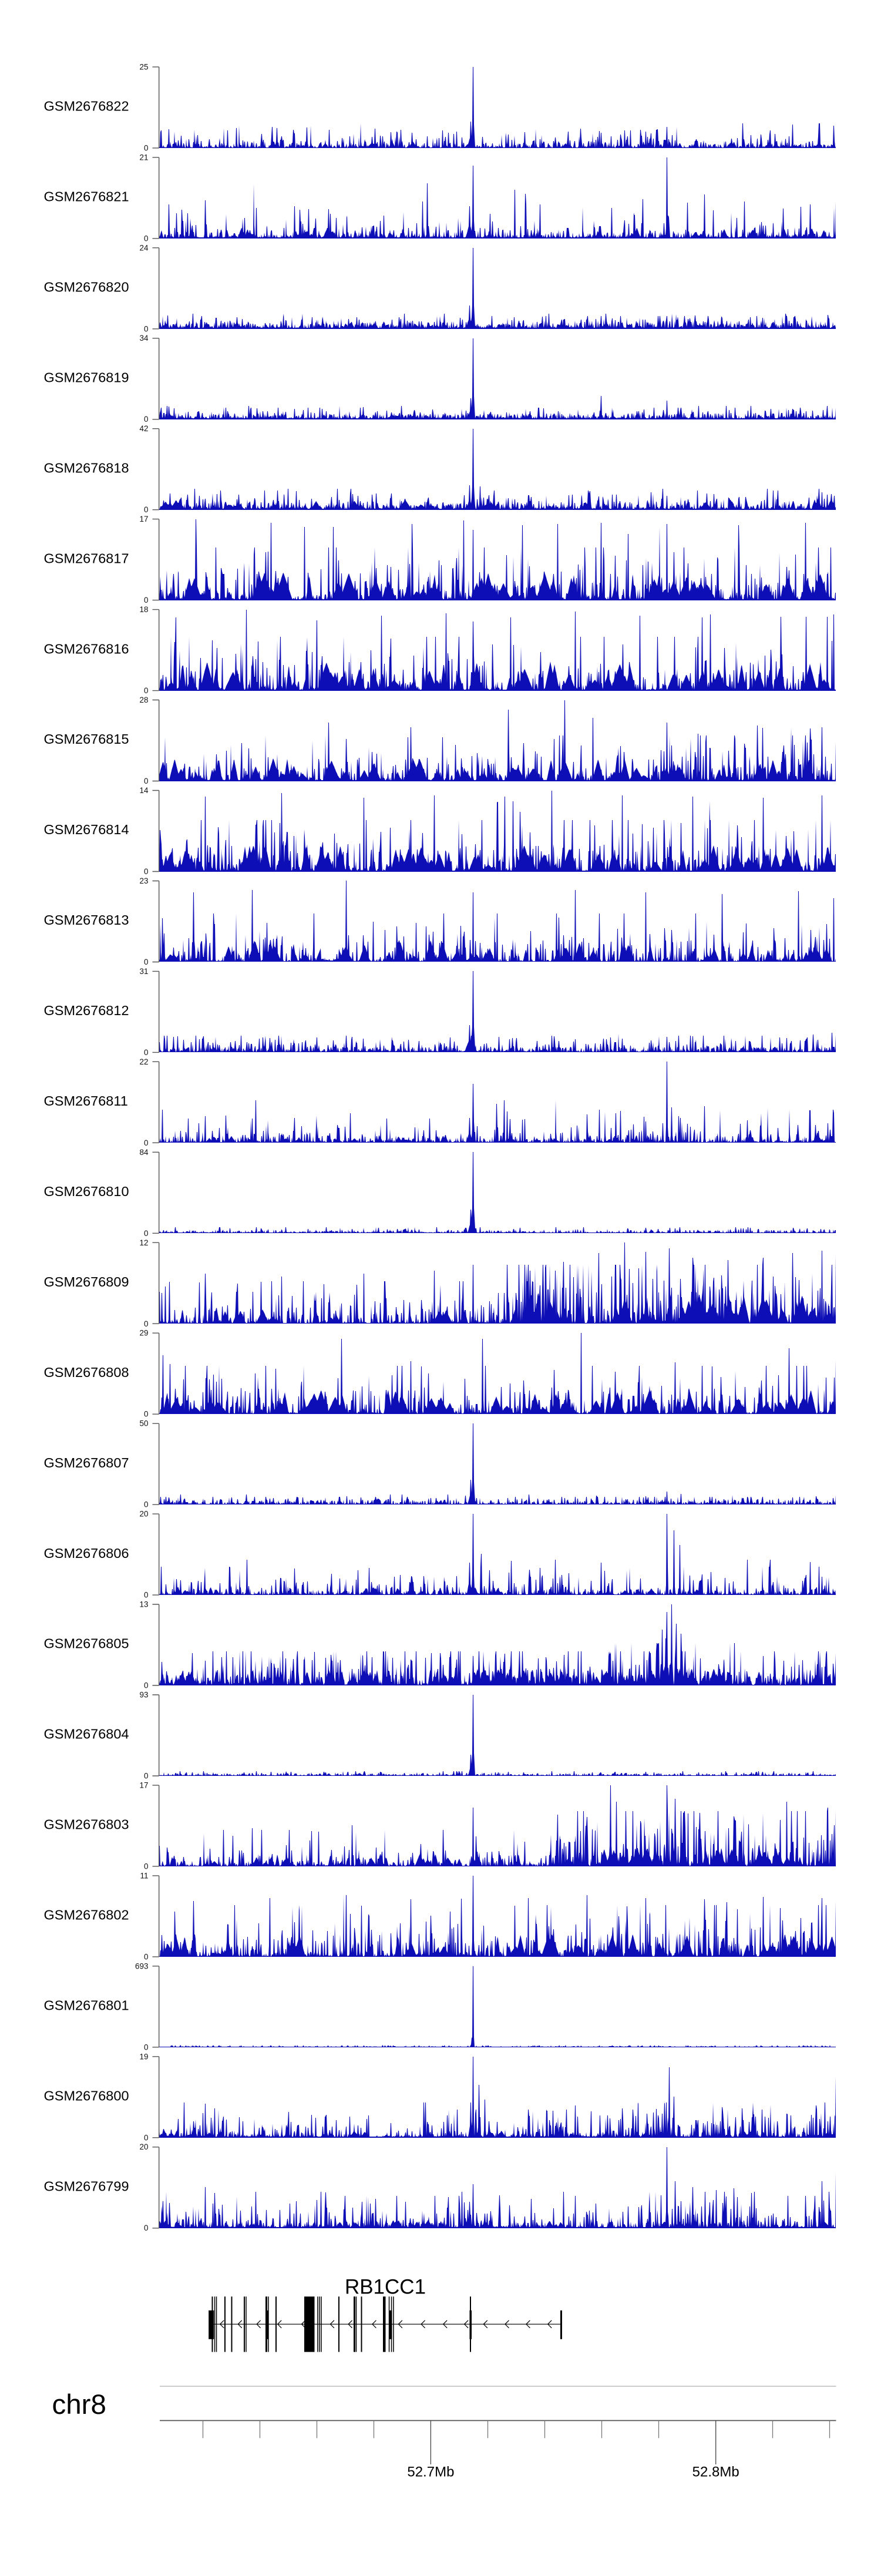 The image size is (881, 2576). I want to click on svg-text: GSM2676803, so click(87, 1824).